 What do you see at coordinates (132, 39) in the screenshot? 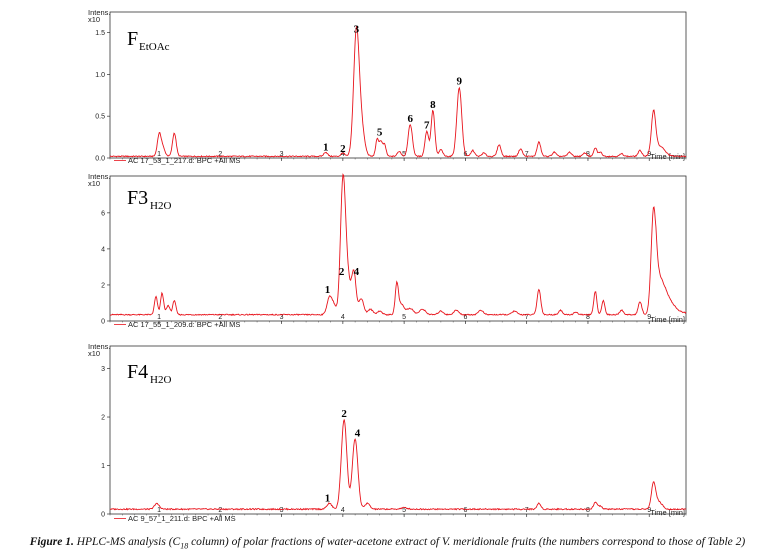
I see `panel-name: F` at bounding box center [132, 39].